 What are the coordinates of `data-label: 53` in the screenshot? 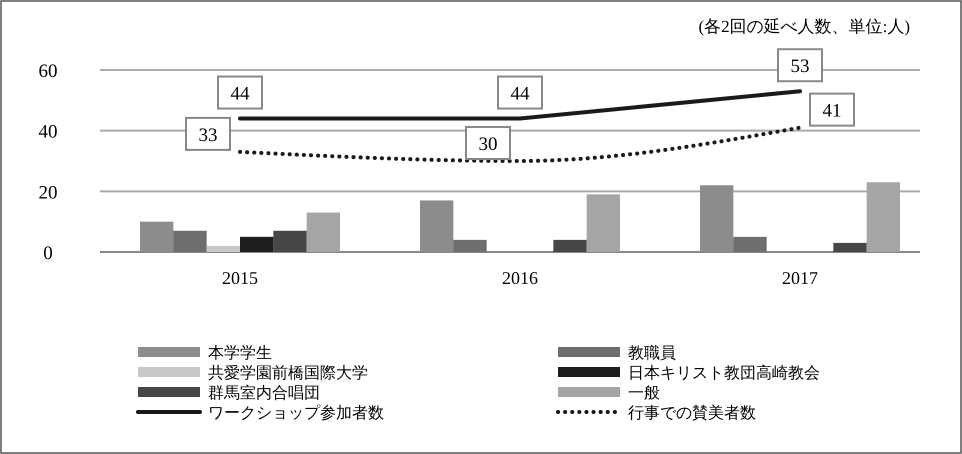 It's located at (800, 67).